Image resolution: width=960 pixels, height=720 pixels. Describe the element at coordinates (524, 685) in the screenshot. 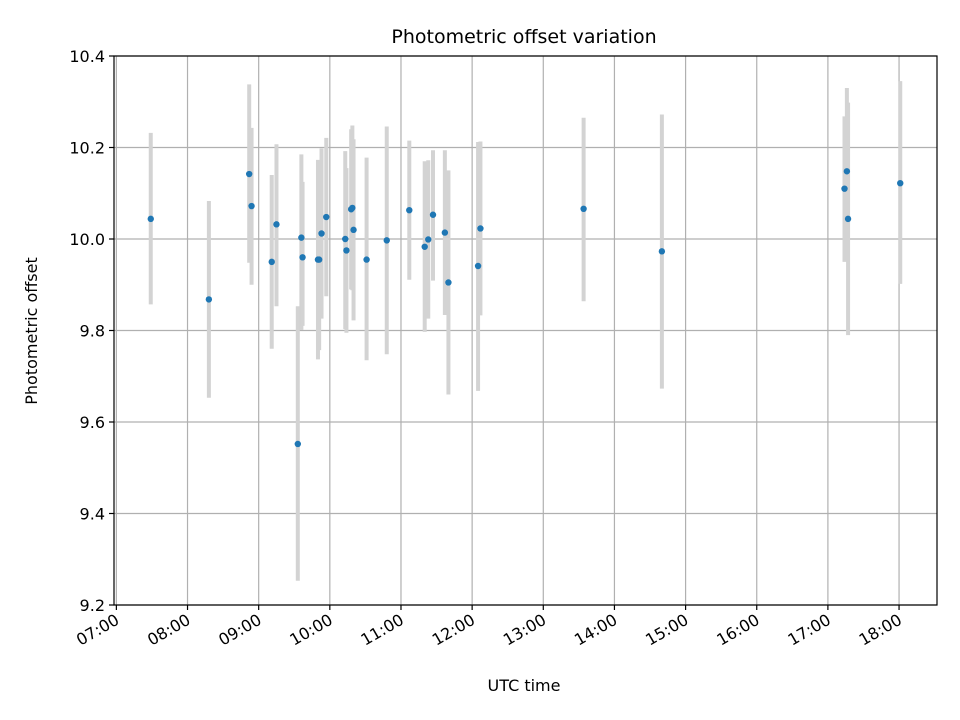

I see `x-axis-label: UTC time` at that location.